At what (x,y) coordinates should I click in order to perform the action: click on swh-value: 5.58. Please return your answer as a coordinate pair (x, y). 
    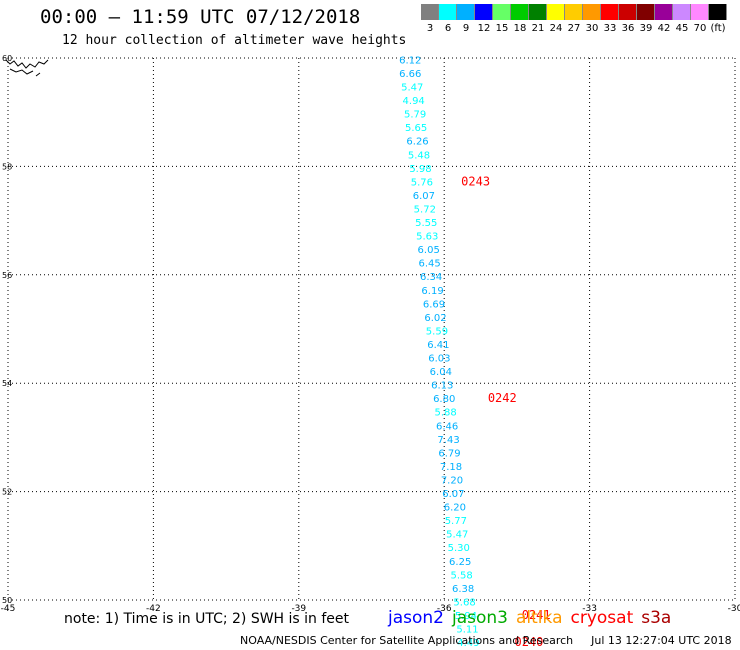
    Looking at the image, I should click on (462, 575).